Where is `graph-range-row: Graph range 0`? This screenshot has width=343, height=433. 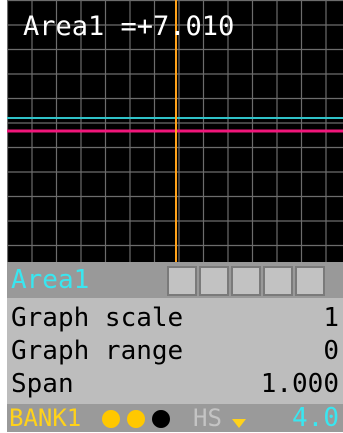 graph-range-row: Graph range 0 is located at coordinates (175, 350).